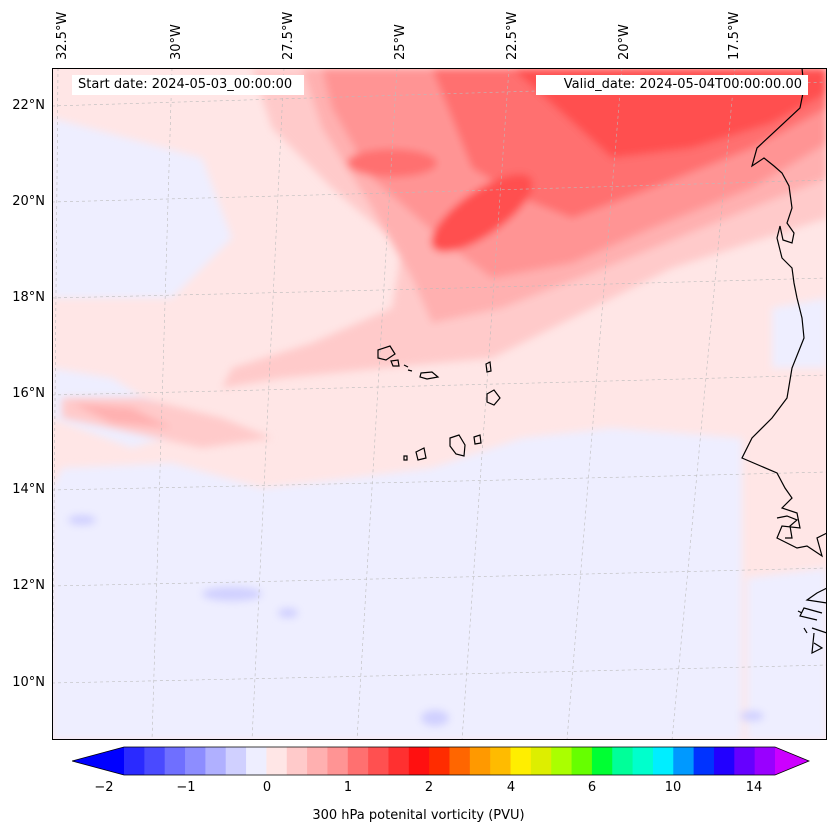 This screenshot has width=837, height=836. I want to click on colorbar-tick: 14, so click(754, 787).